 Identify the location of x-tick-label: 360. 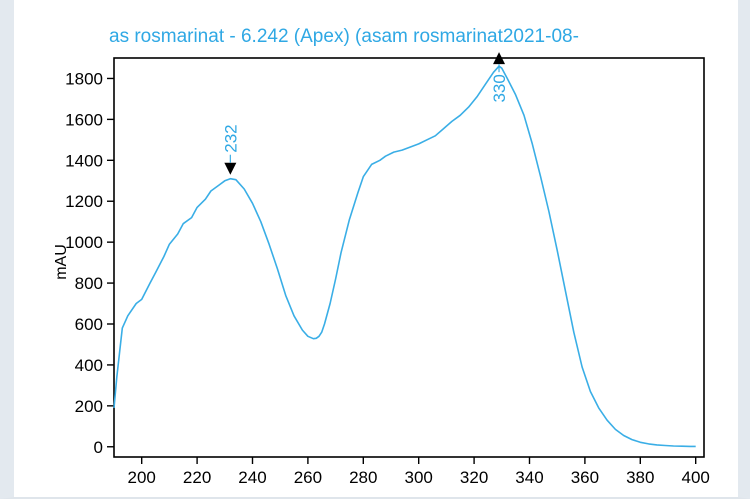
(585, 477).